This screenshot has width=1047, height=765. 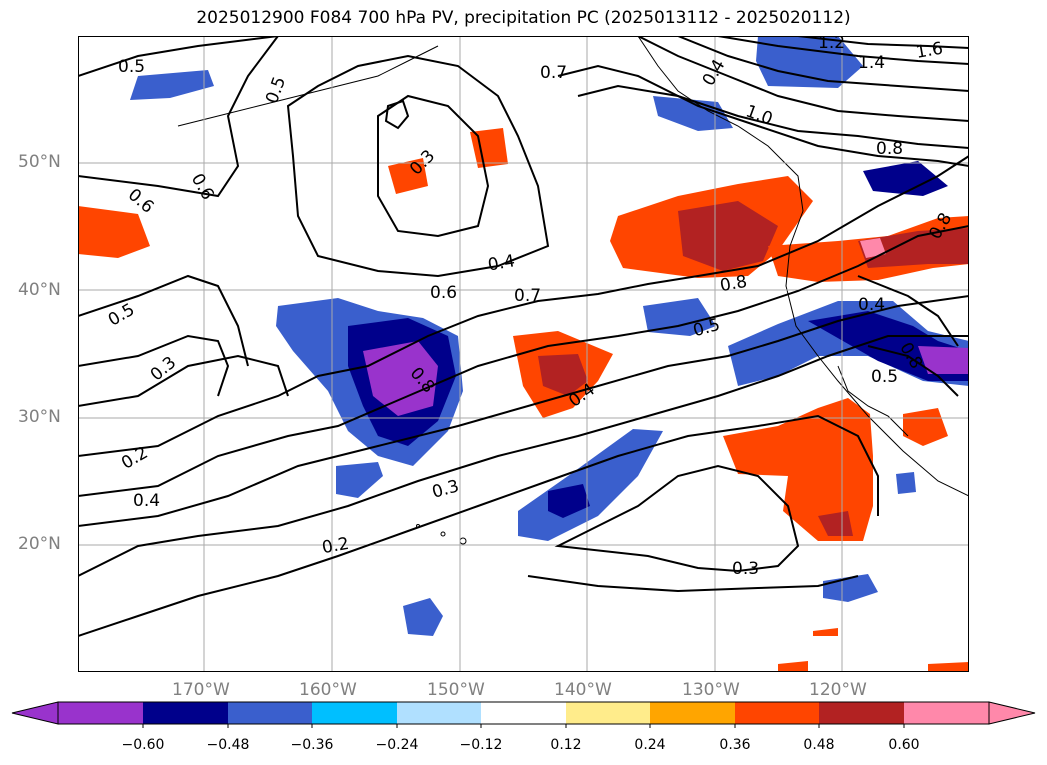 I want to click on contour-label: 0.2, so click(x=336, y=546).